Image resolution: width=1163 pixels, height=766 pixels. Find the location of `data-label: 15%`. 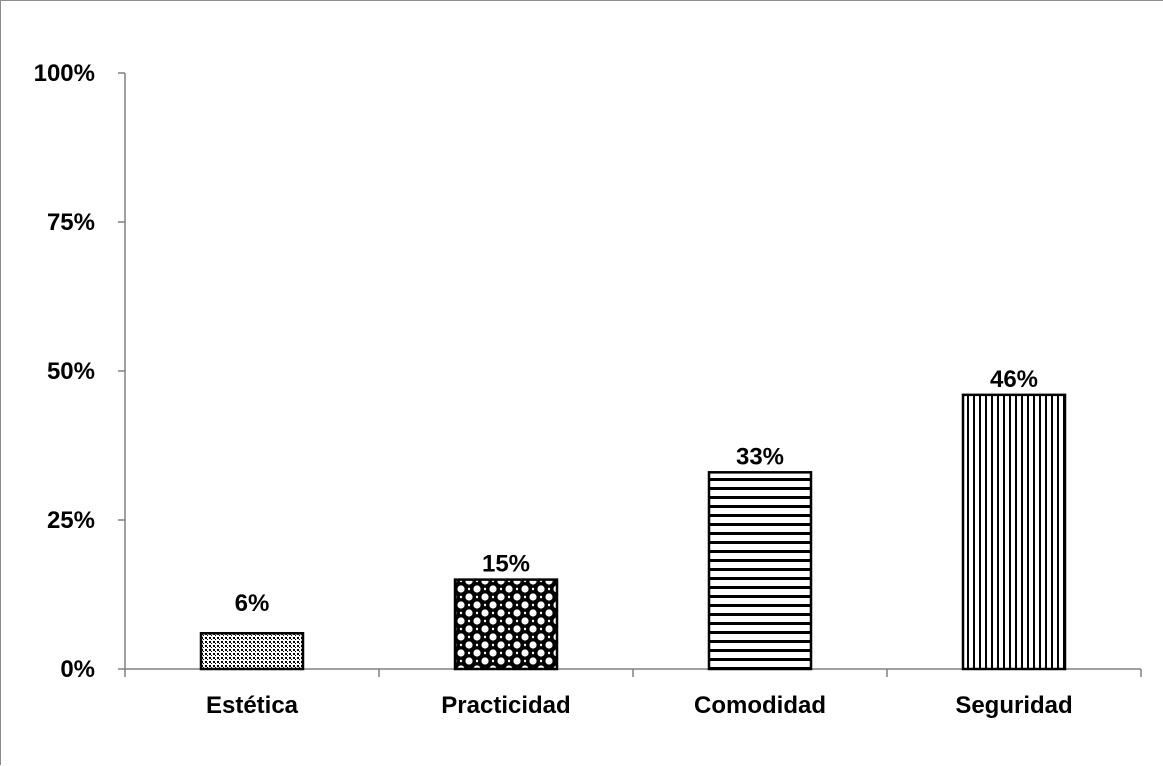

data-label: 15% is located at coordinates (506, 564).